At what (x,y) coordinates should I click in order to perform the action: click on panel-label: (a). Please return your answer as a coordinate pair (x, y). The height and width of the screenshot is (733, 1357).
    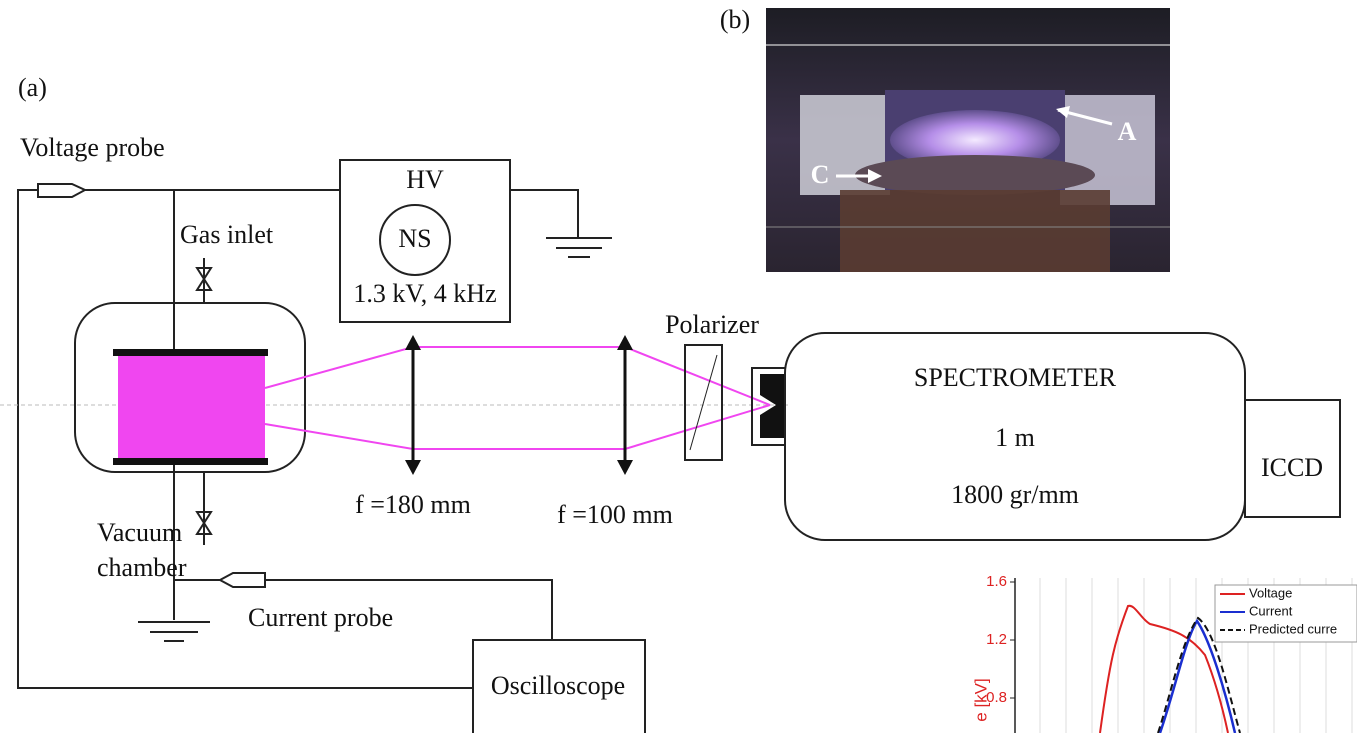
    Looking at the image, I should click on (32, 87).